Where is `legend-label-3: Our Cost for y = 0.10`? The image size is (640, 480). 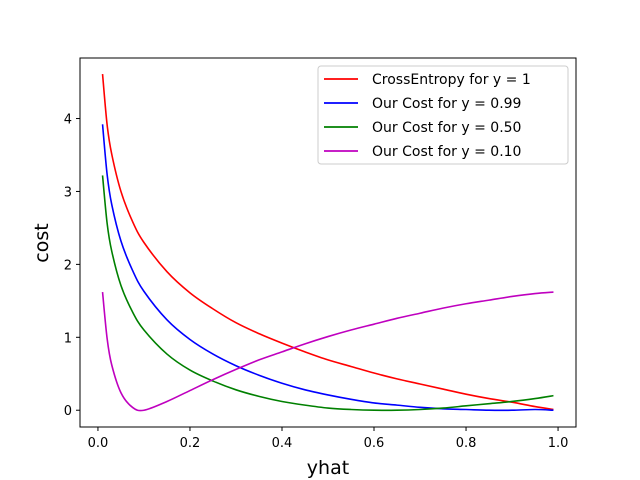 legend-label-3: Our Cost for y = 0.10 is located at coordinates (446, 152).